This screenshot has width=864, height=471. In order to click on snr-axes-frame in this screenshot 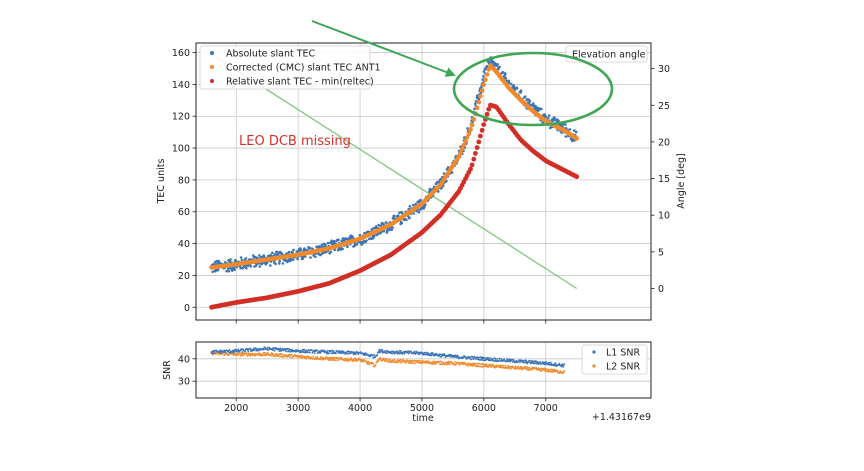, I will do `click(423, 370)`.